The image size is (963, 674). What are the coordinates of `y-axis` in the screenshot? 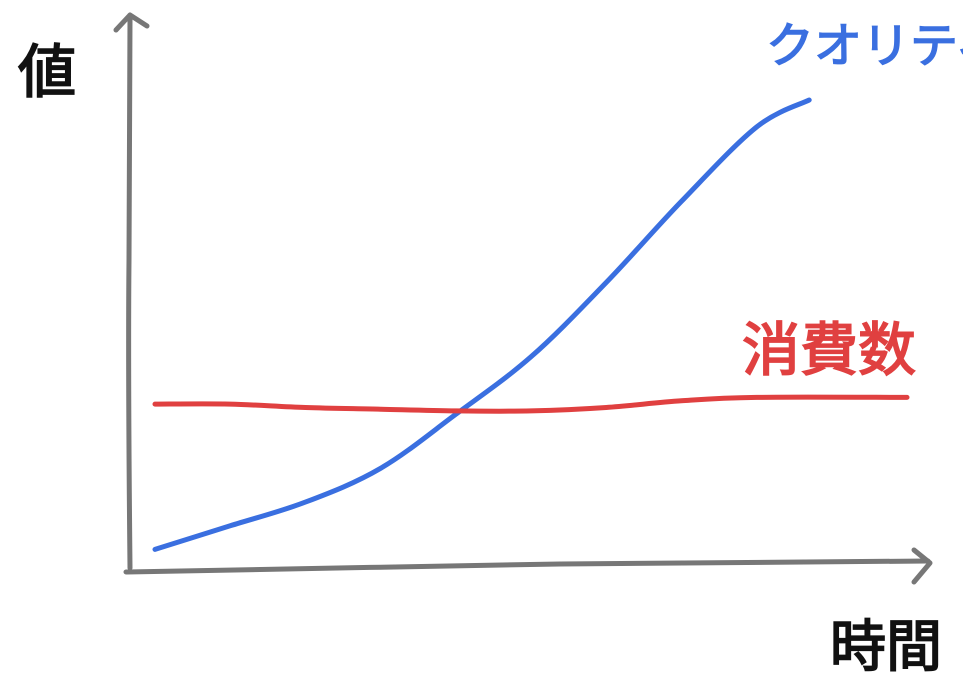 It's located at (129, 293).